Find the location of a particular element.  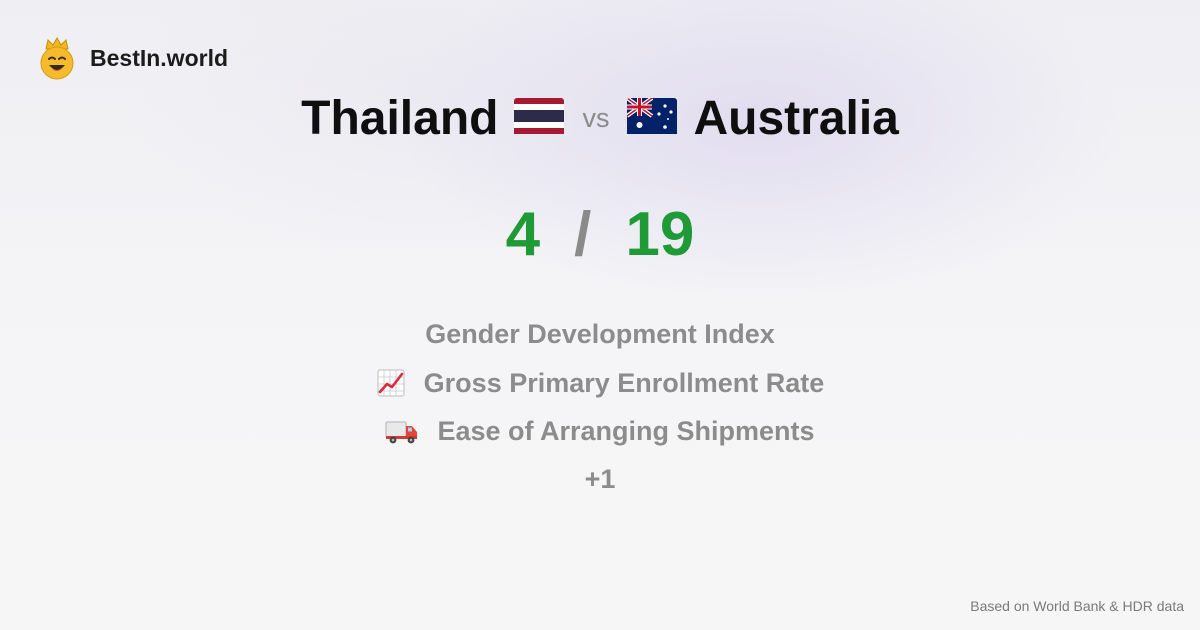

score-a: 4 is located at coordinates (523, 234).